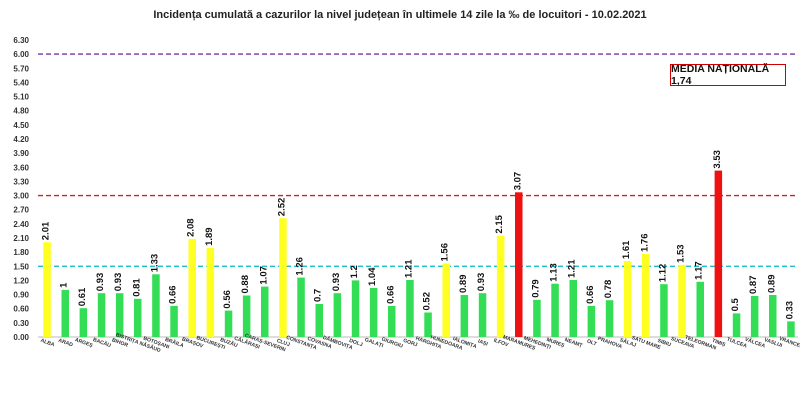 The height and width of the screenshot is (401, 800). I want to click on y-tick-label: 1.20, so click(21, 280).